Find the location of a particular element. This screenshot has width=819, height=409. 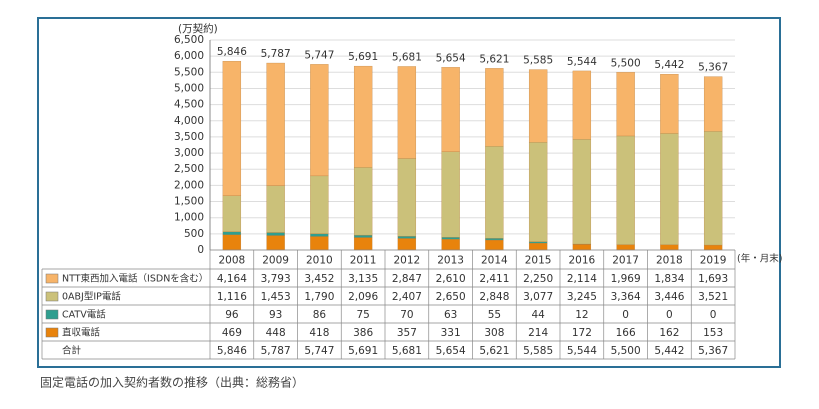

y-tick-label: 0 is located at coordinates (200, 250).